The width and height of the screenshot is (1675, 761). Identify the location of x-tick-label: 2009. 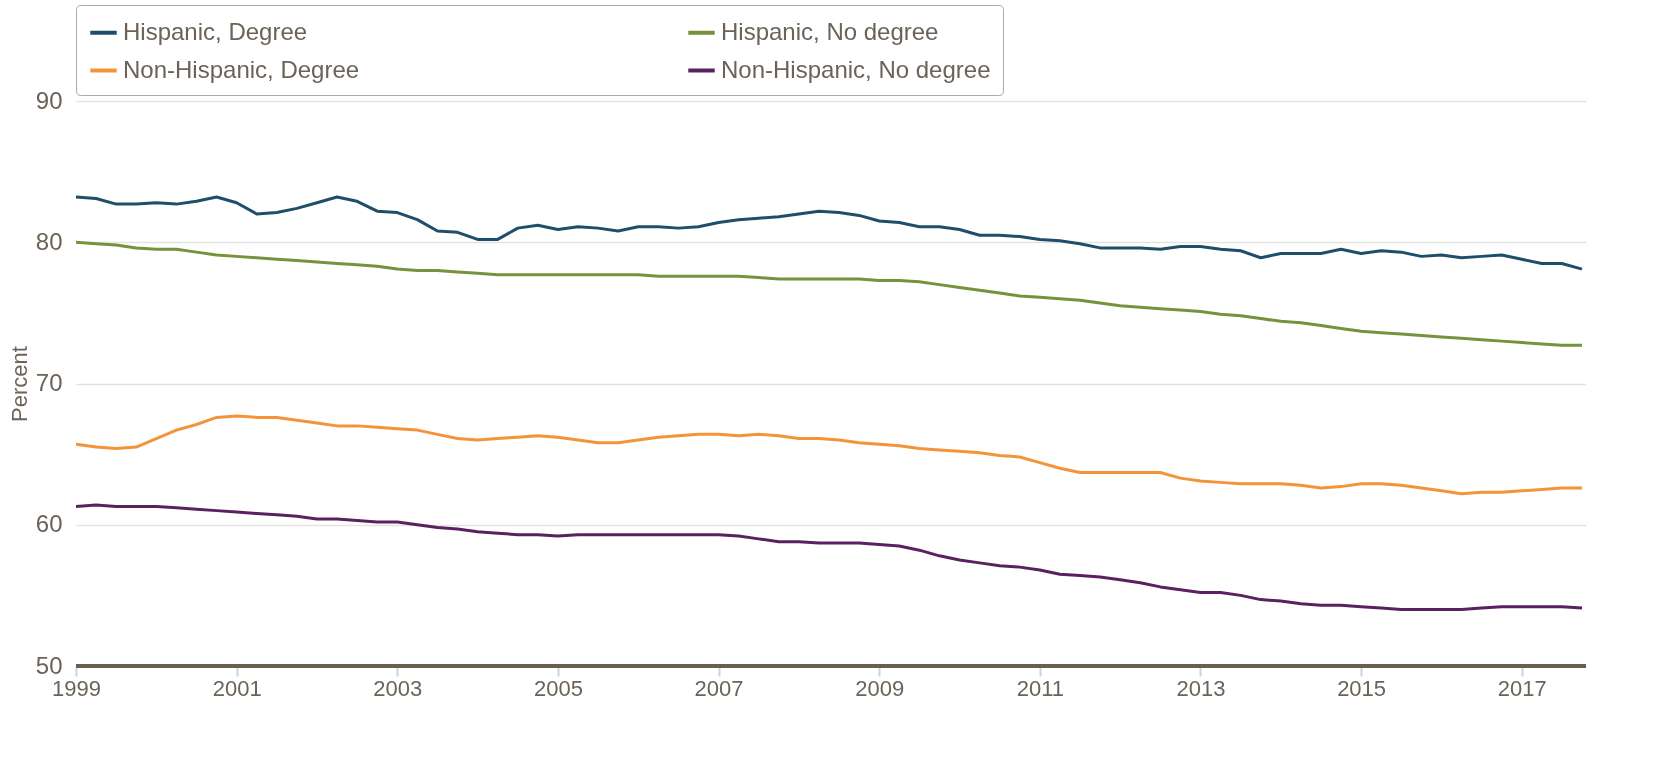
(880, 688).